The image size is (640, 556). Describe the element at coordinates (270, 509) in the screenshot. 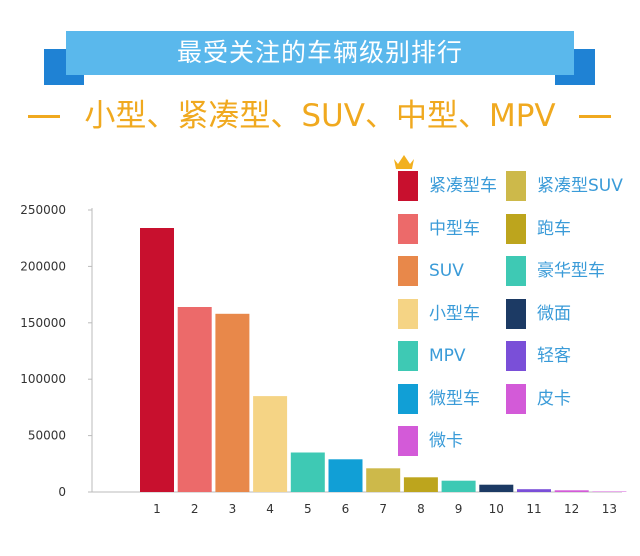

I see `x-tick-label: 4` at that location.